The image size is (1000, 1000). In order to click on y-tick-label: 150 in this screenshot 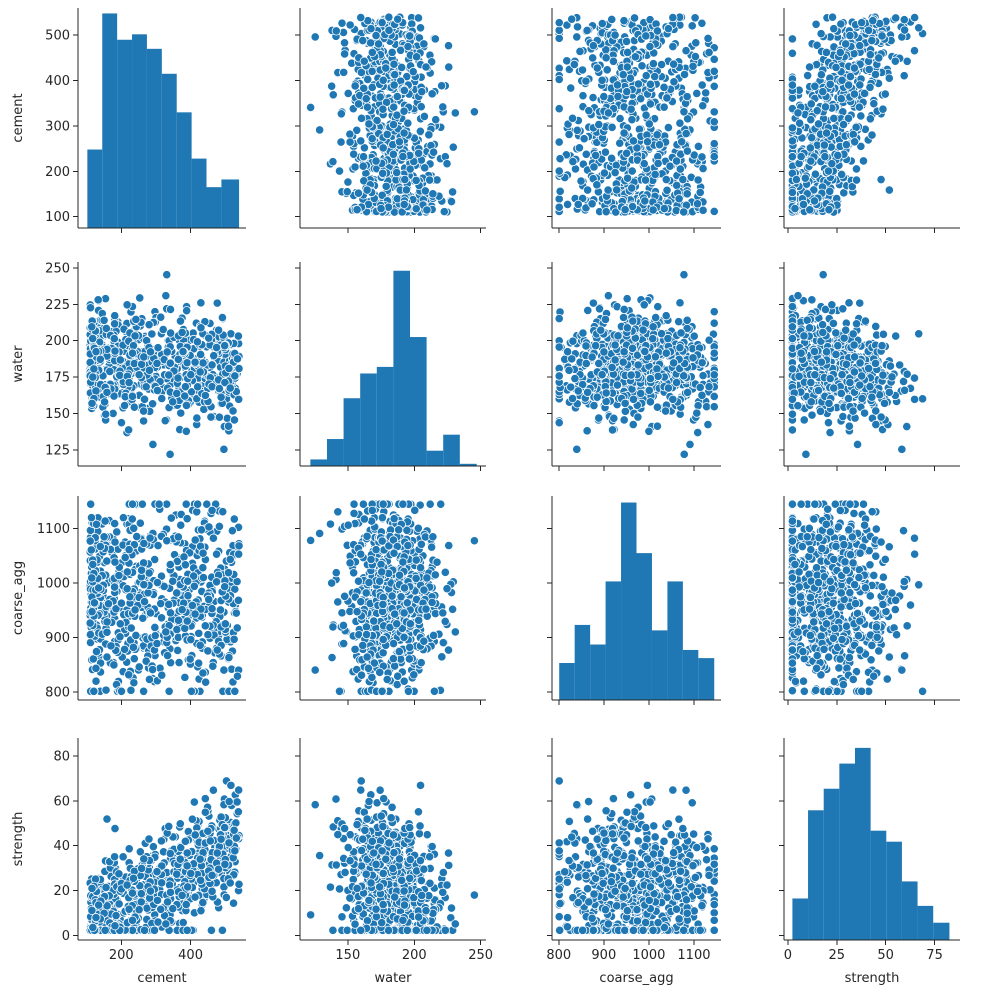, I will do `click(57, 414)`.